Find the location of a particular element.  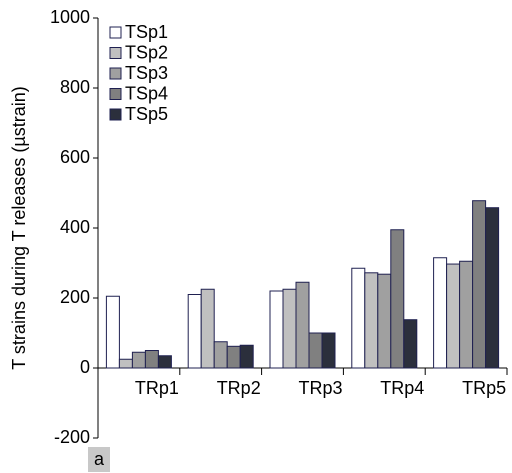

y-tick-label: 0 is located at coordinates (85, 367).